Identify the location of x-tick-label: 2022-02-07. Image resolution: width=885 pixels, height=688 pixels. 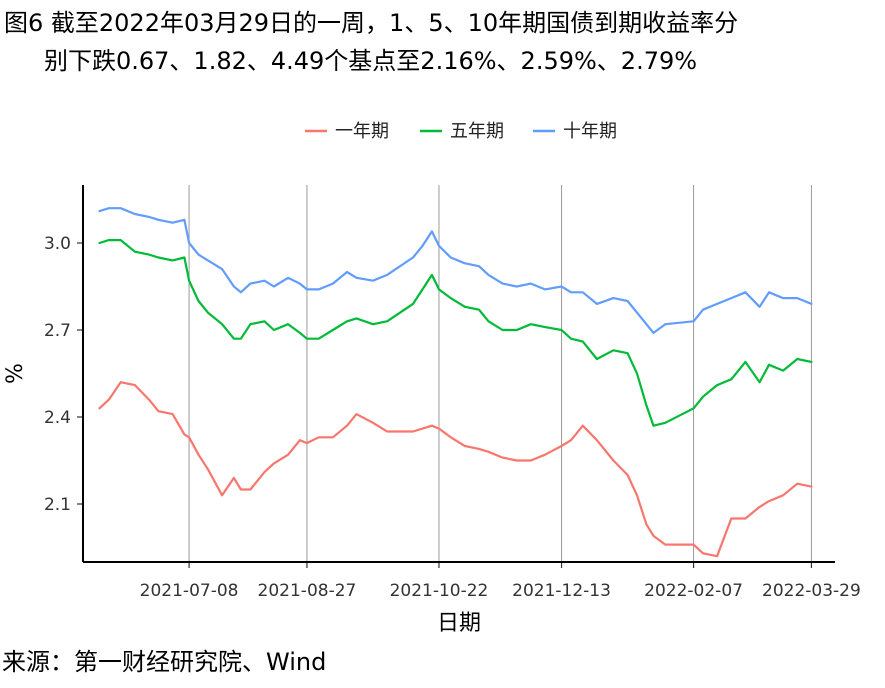
(693, 591).